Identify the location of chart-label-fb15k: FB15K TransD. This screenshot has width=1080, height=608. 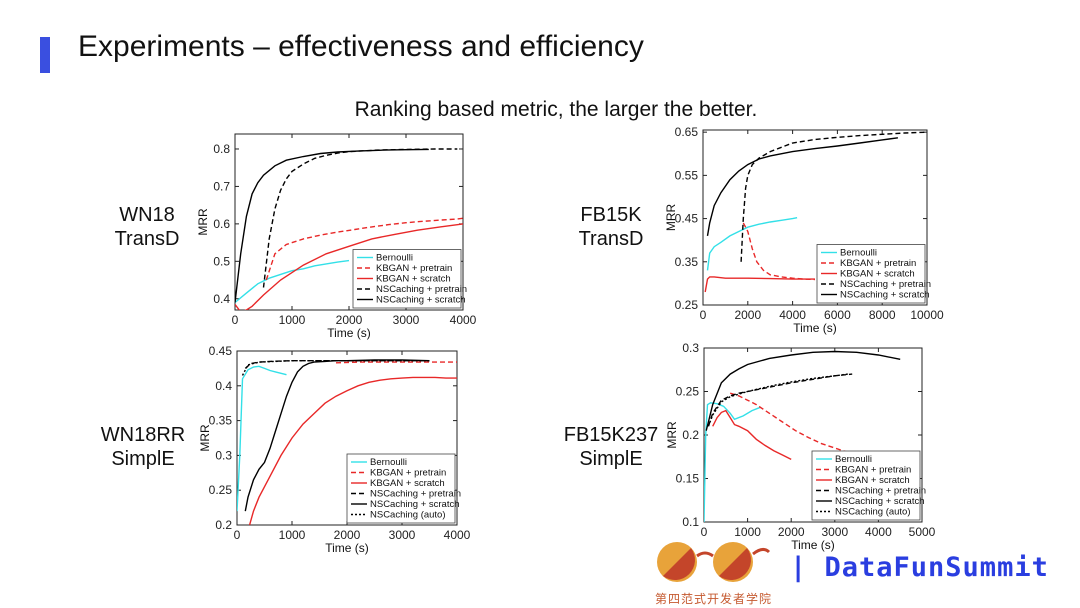
(611, 227).